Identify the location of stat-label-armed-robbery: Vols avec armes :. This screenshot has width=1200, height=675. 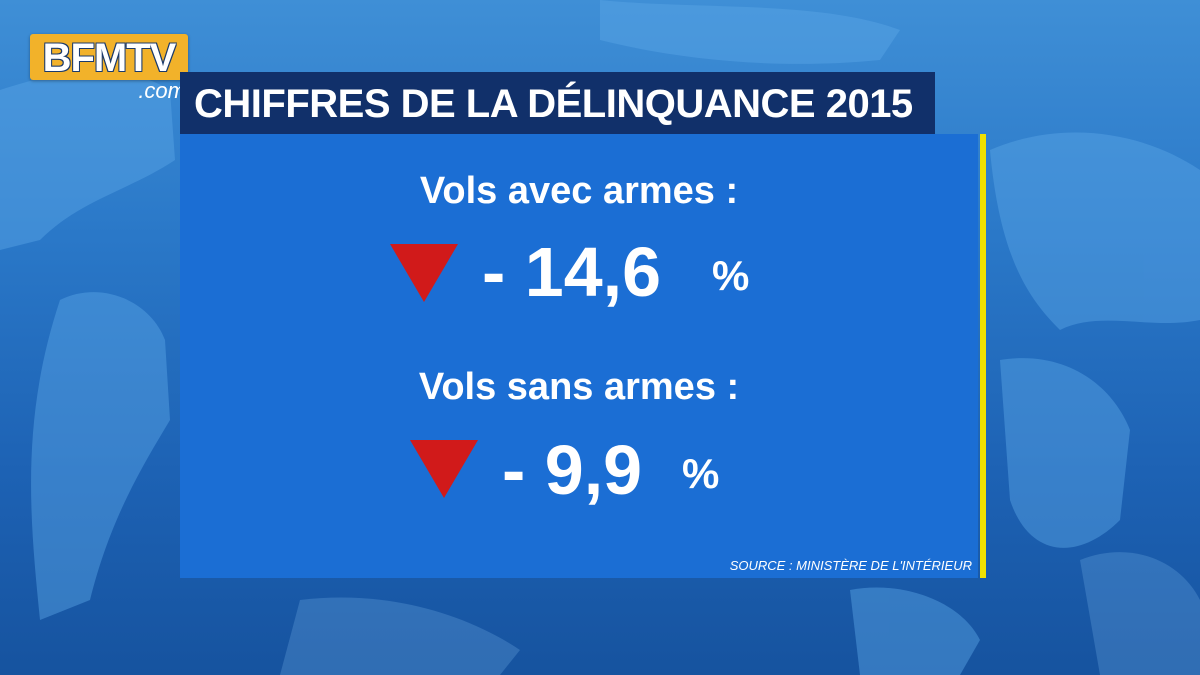
(579, 191).